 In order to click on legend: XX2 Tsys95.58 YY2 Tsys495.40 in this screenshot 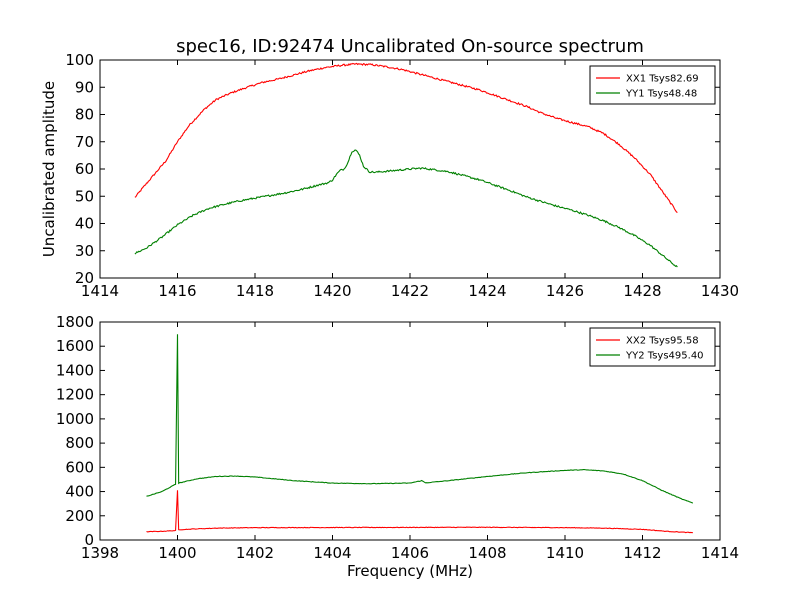, I will do `click(652, 347)`.